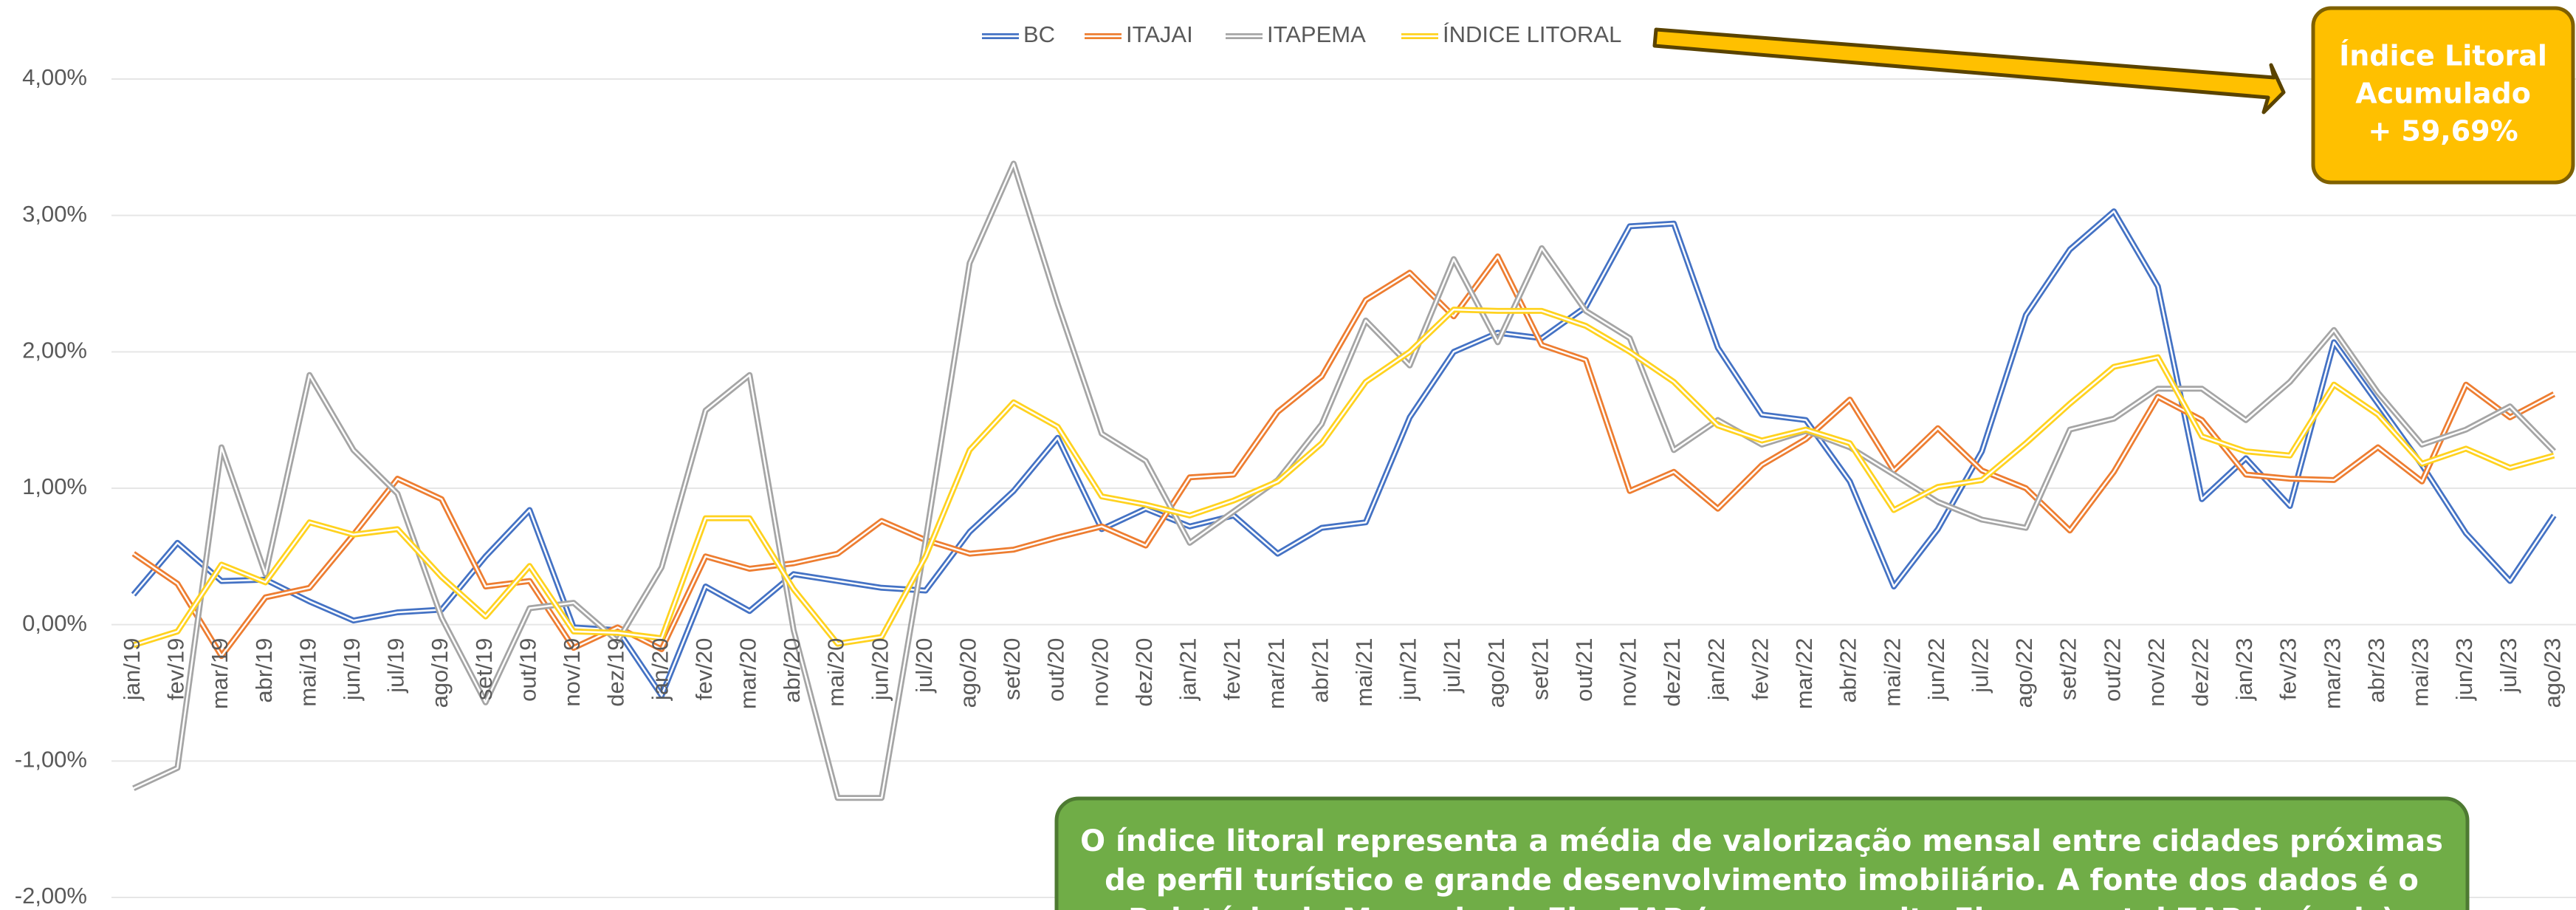 This screenshot has height=910, width=2576. I want to click on x-tick-label: abr/23, so click(2376, 670).